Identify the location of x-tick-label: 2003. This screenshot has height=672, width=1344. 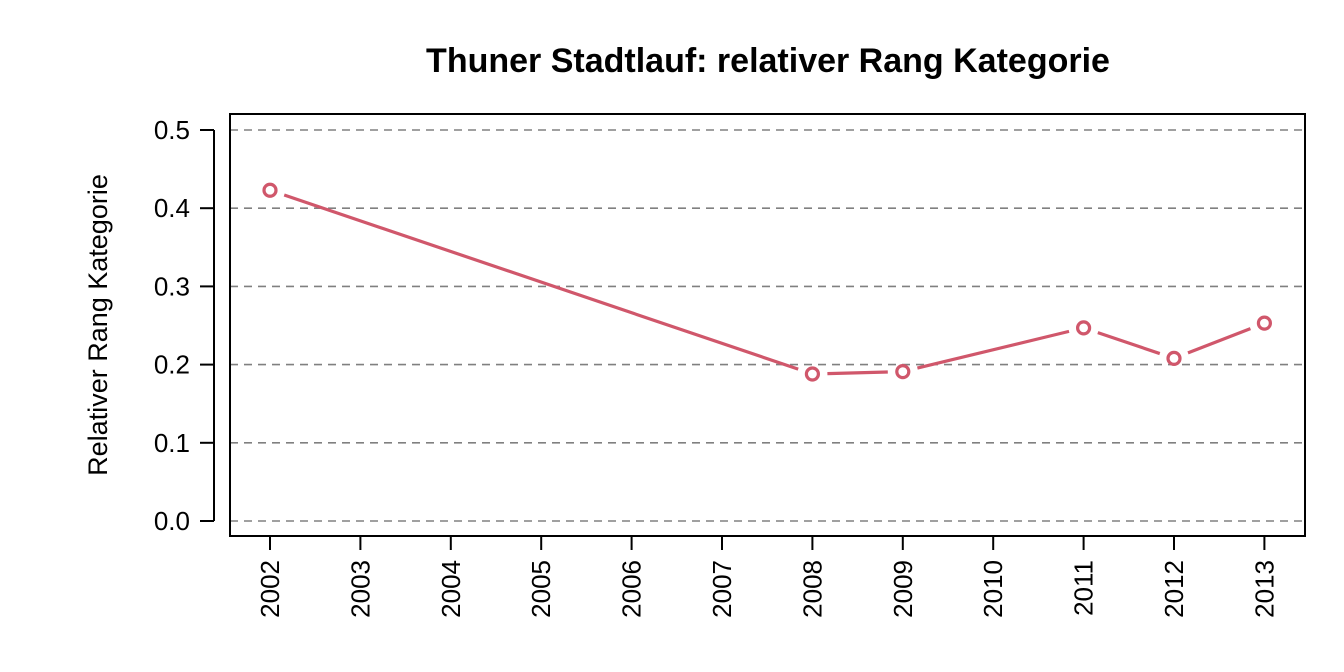
(360, 589).